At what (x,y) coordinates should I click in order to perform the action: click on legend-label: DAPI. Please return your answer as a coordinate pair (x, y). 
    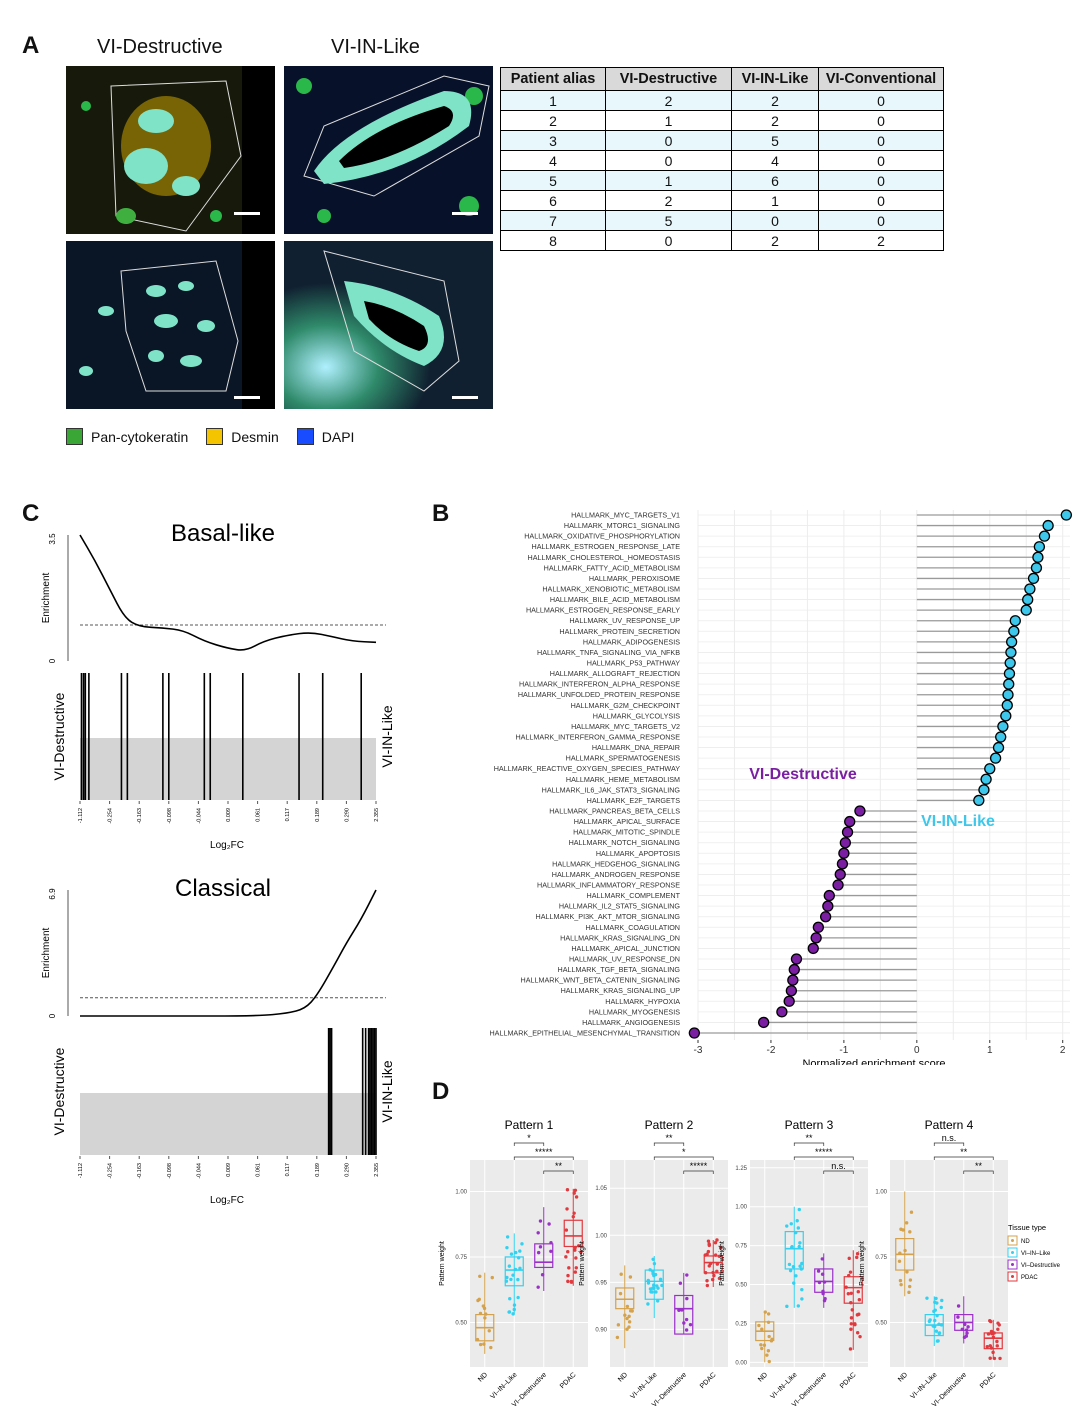
    Looking at the image, I should click on (338, 436).